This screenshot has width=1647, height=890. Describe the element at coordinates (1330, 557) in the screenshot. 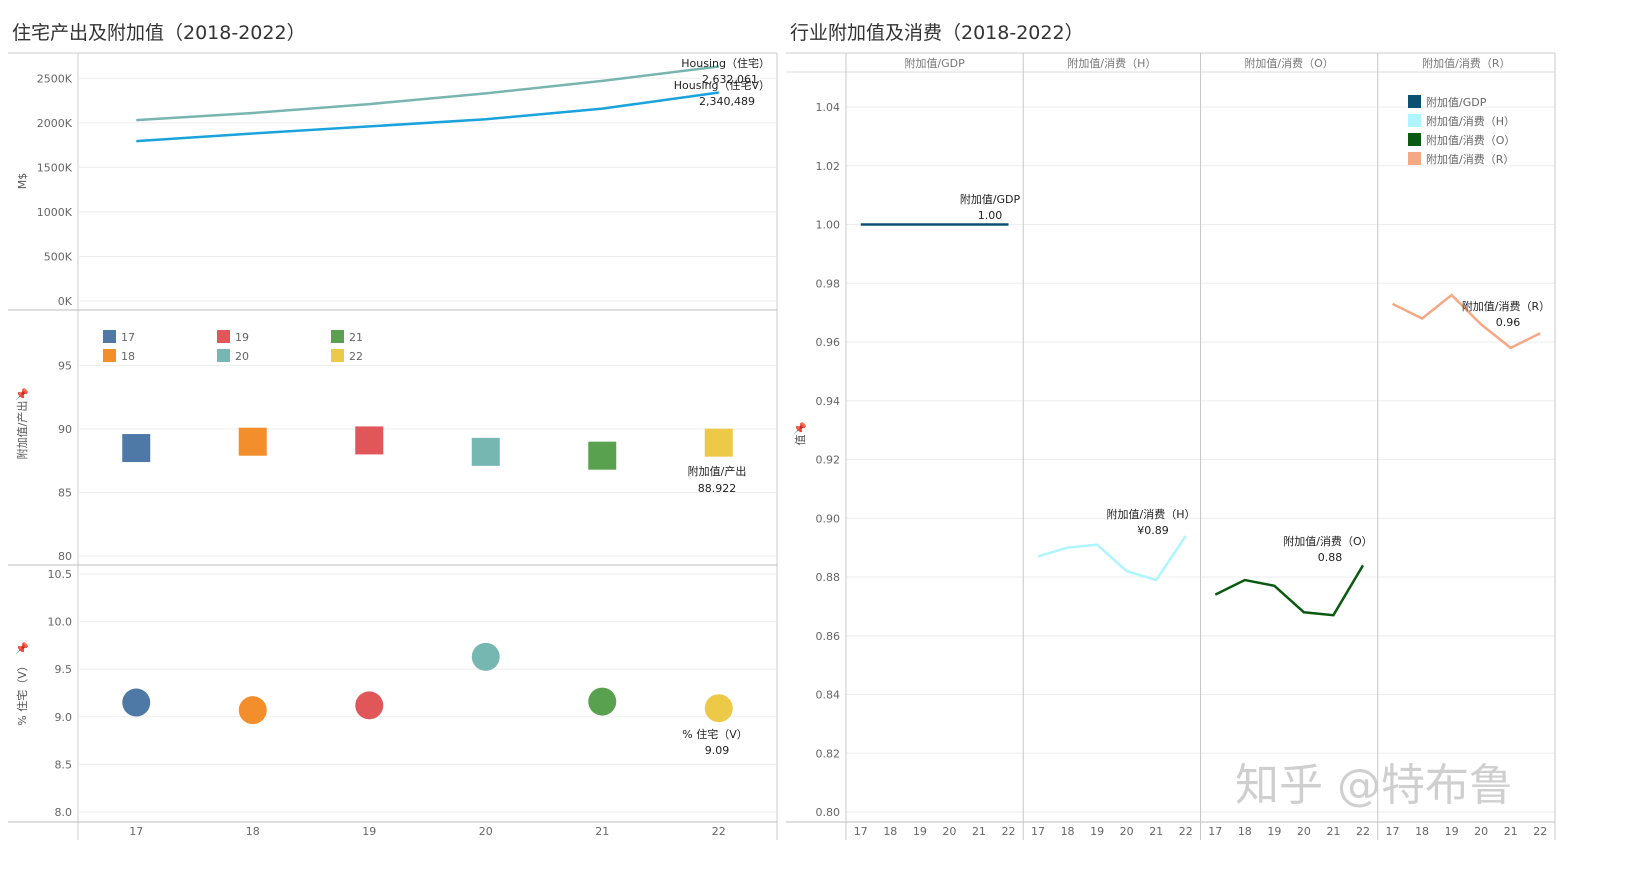

I see `right-series-value-label-2: 0.88` at that location.